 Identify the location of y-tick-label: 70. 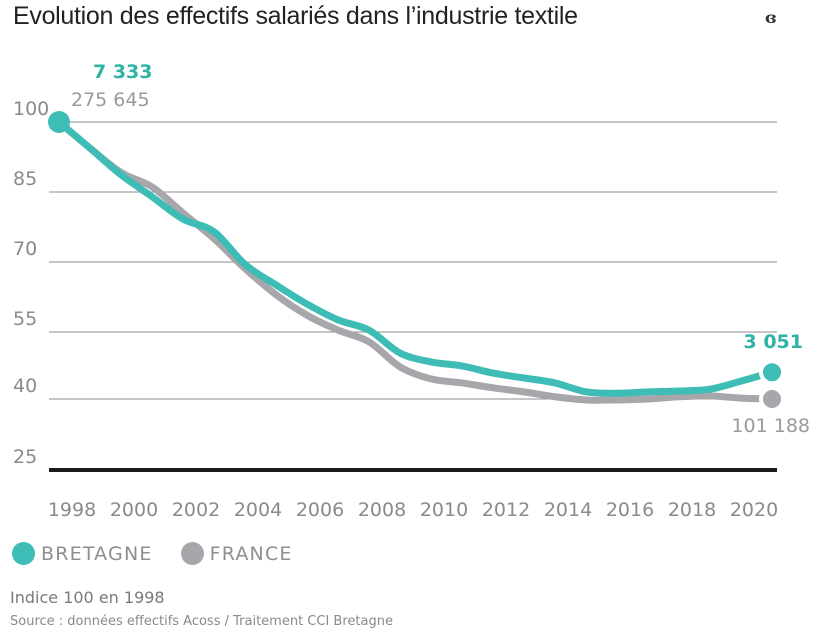
(25, 249).